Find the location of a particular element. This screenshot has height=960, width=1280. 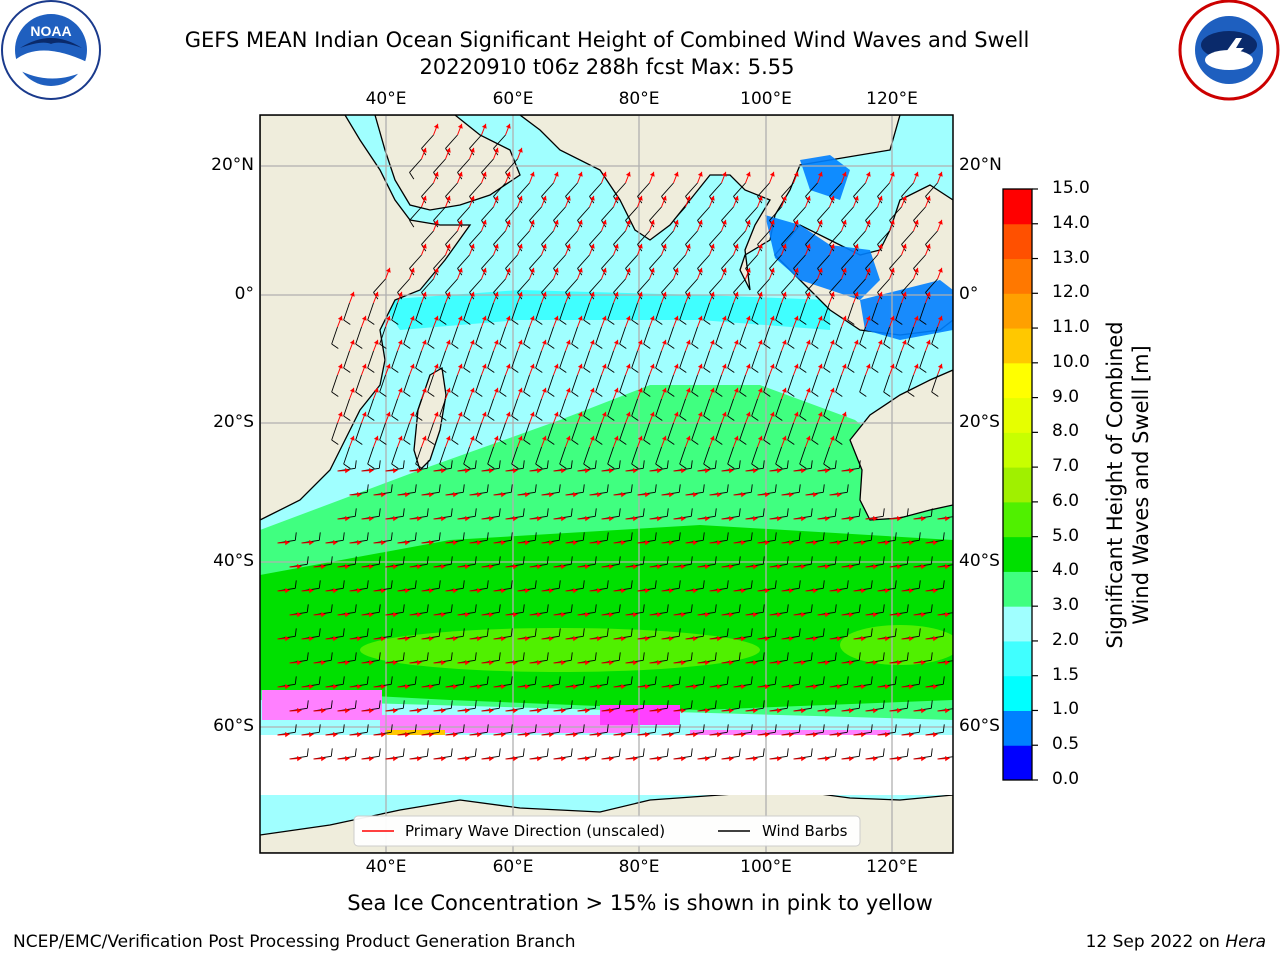

lat-label-right: 20°N is located at coordinates (980, 165).